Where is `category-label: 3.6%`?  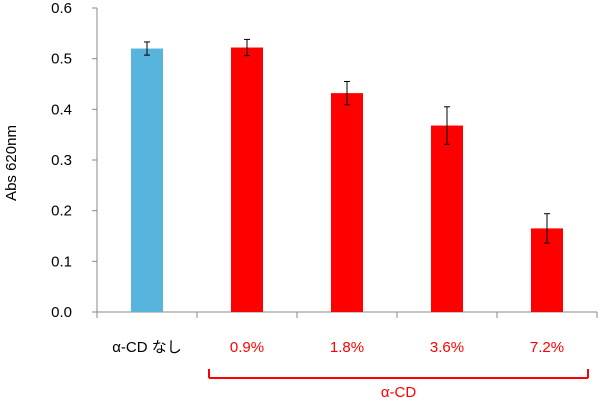
category-label: 3.6% is located at coordinates (447, 347).